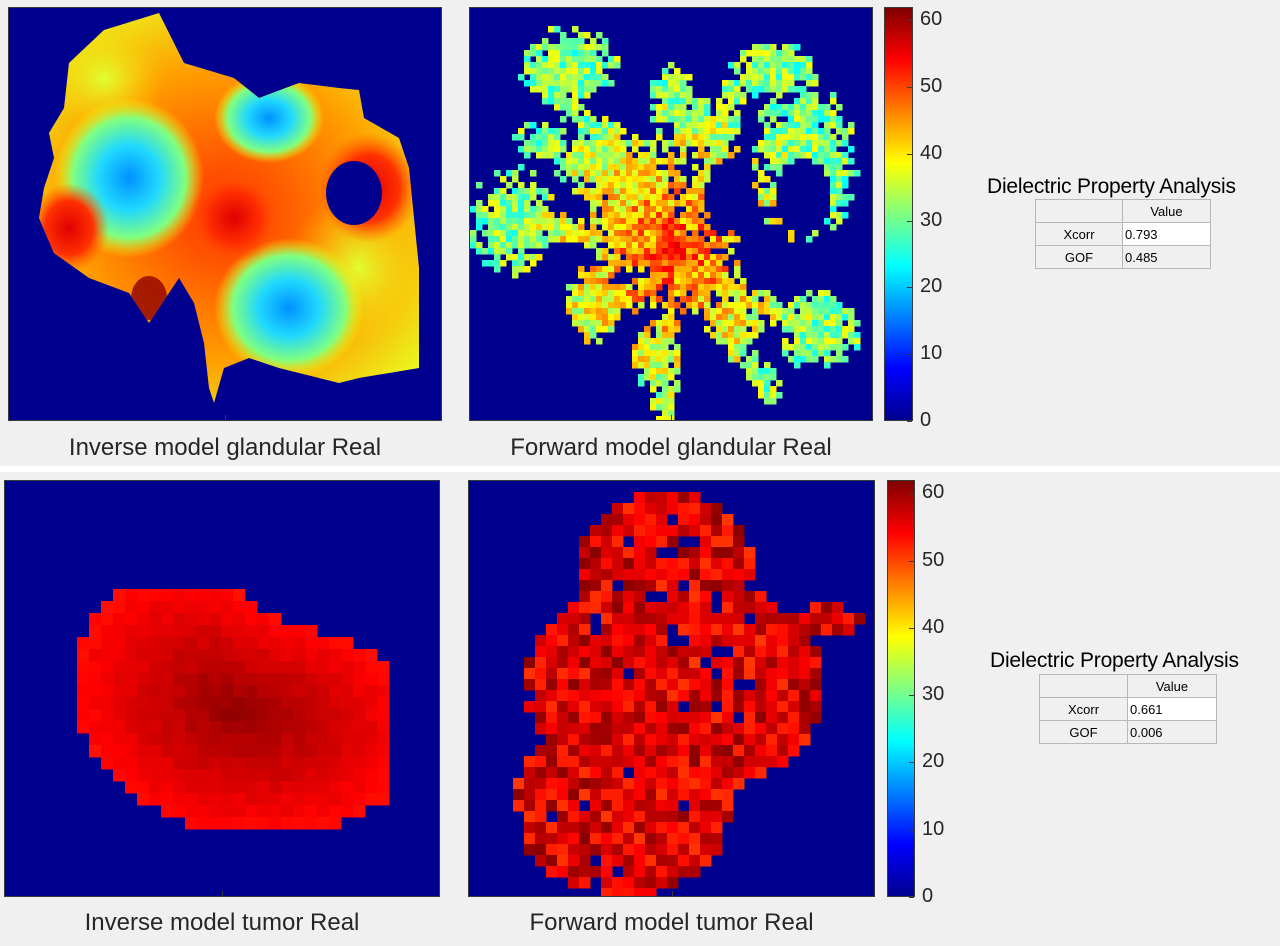 This screenshot has height=946, width=1280. Describe the element at coordinates (928, 896) in the screenshot. I see `colorbar-tick-label: 0` at that location.